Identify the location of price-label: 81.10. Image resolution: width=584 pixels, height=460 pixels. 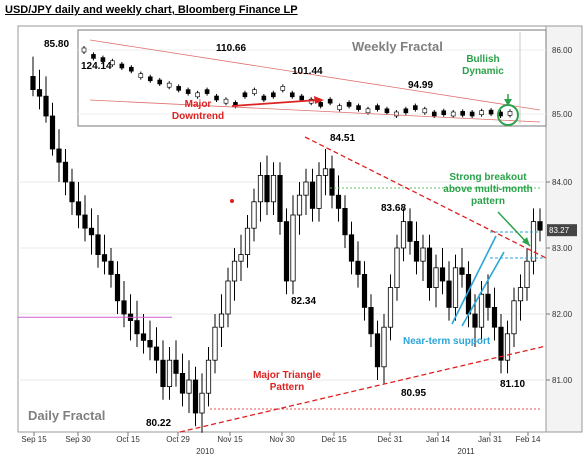
(512, 384).